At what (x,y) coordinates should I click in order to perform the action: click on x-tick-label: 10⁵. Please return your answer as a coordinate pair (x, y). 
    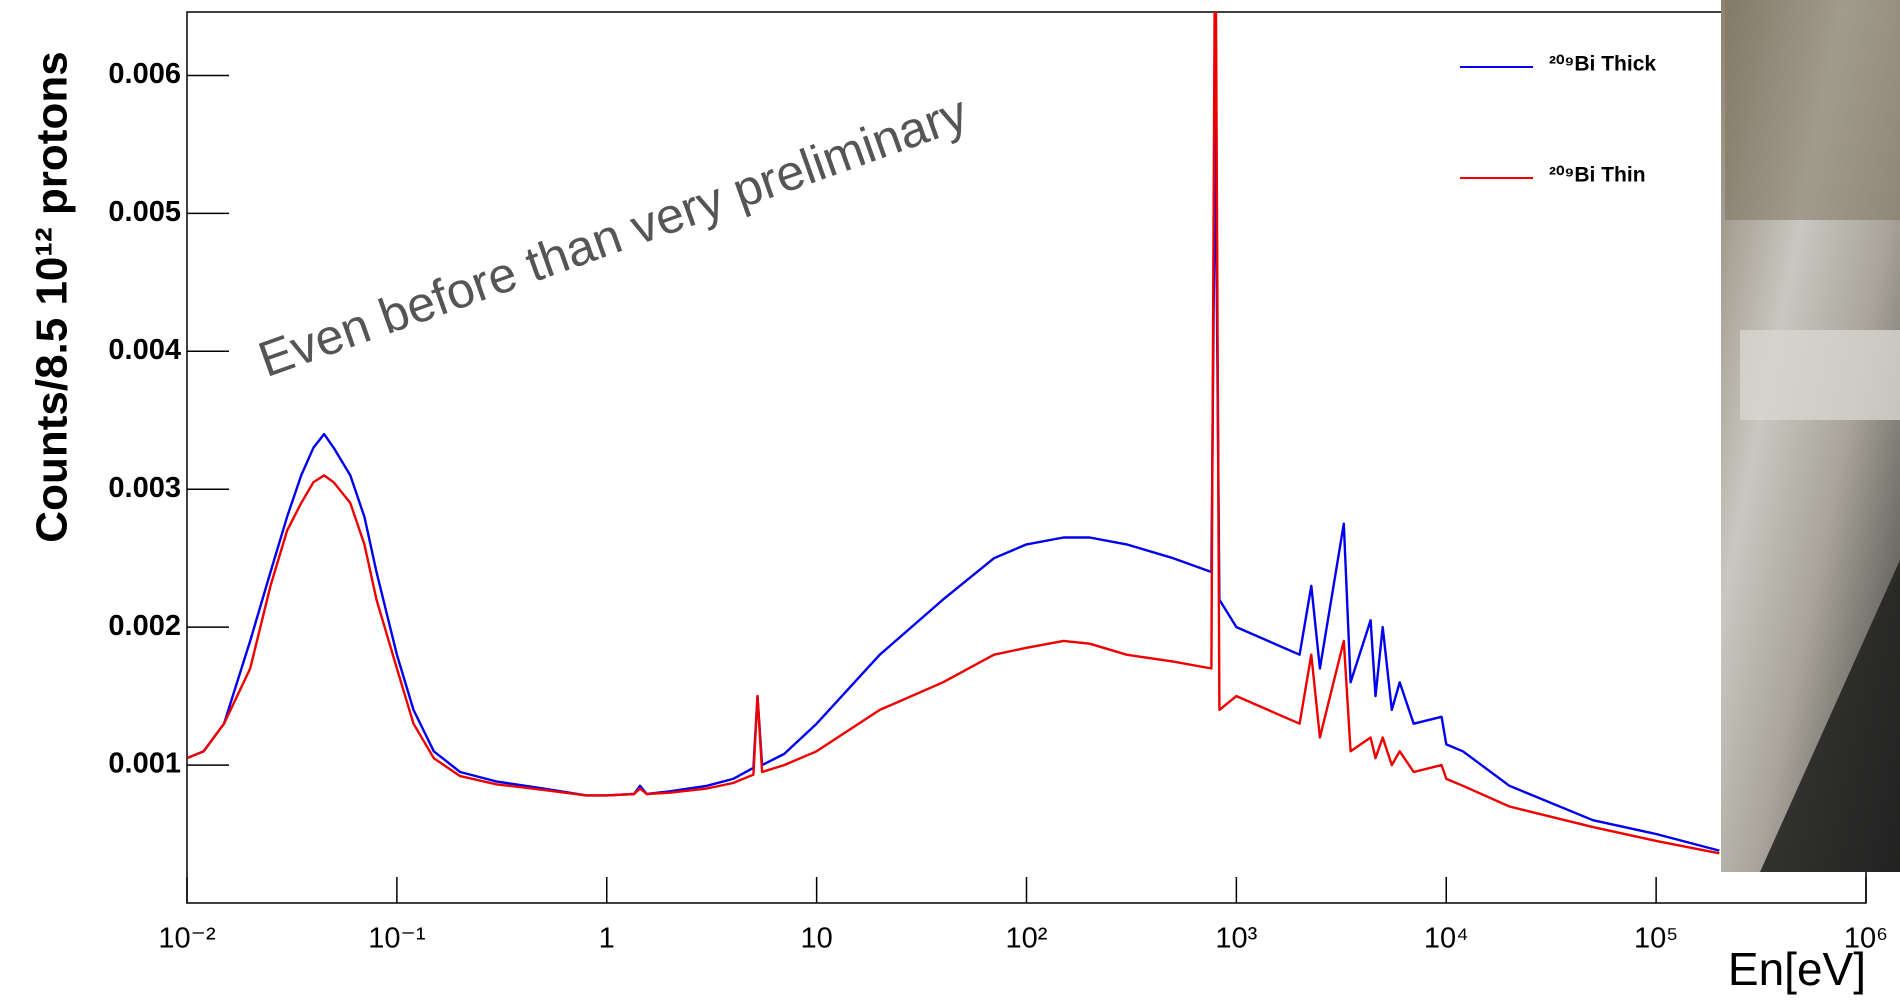
    Looking at the image, I should click on (1656, 939).